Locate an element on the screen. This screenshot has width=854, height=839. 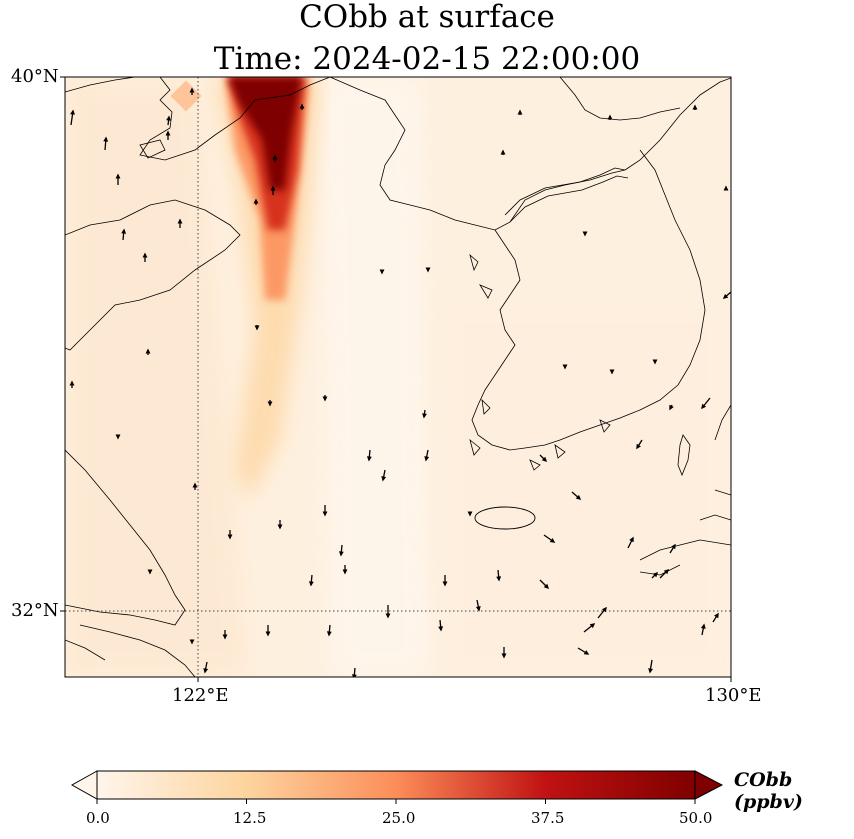
colorbar-gradient is located at coordinates (396, 785).